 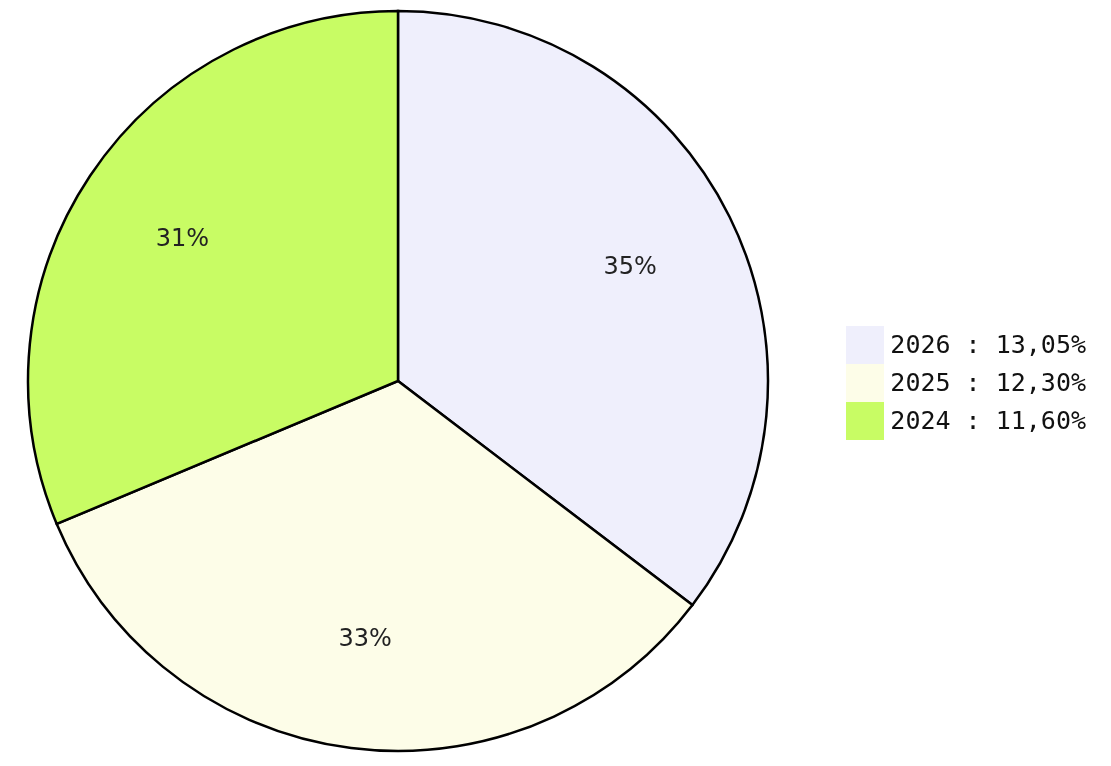 I want to click on legend-label: 2024 : 11,60%, so click(x=988, y=421).